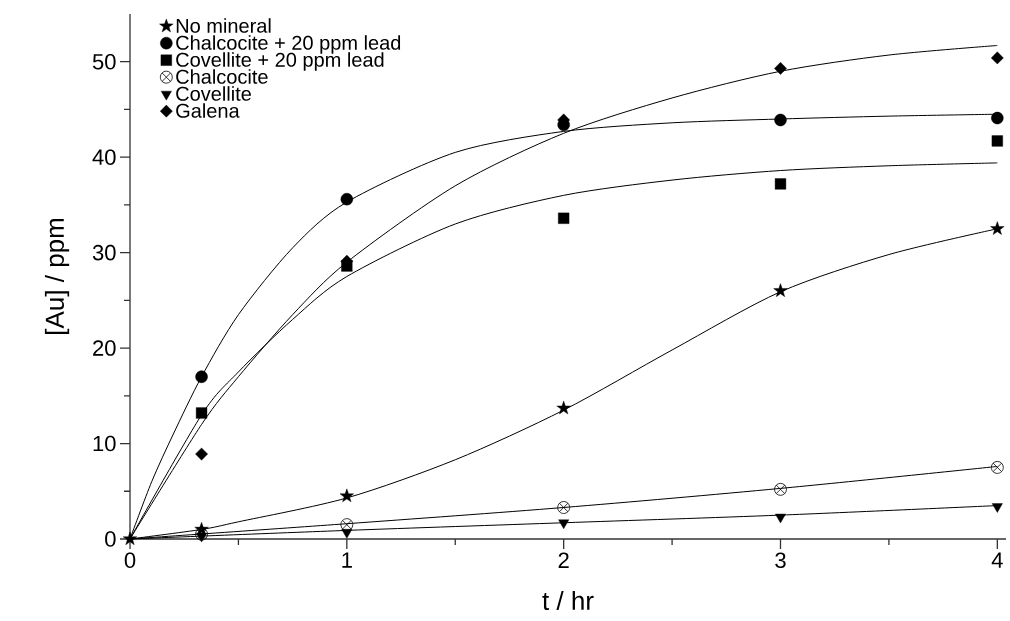 This screenshot has width=1010, height=621. What do you see at coordinates (213, 93) in the screenshot?
I see `legend-label: Covellite` at bounding box center [213, 93].